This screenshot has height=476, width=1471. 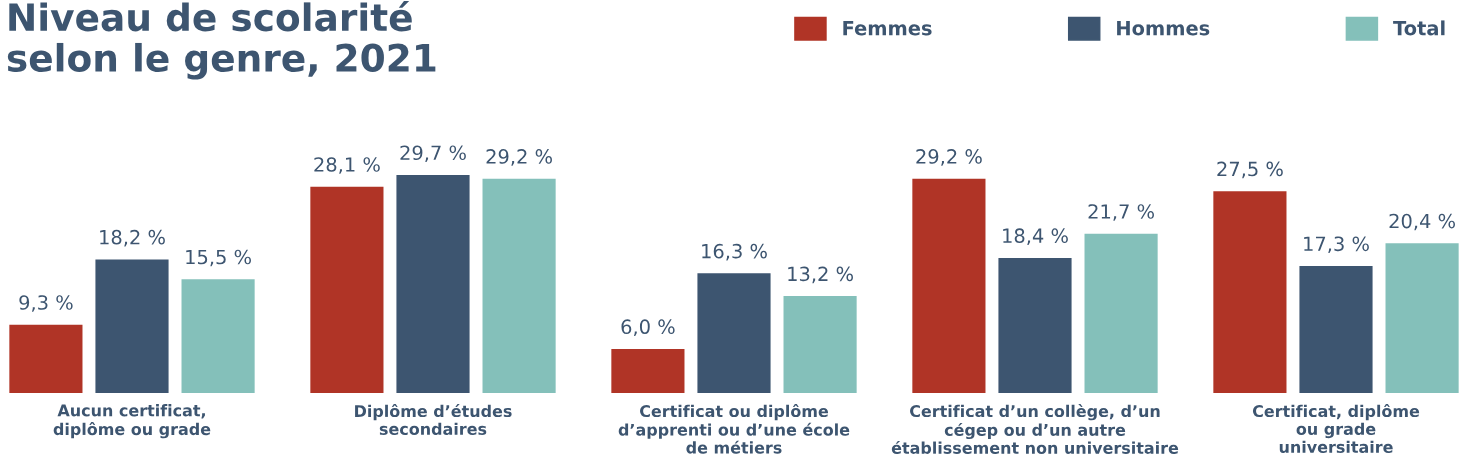 What do you see at coordinates (1035, 237) in the screenshot?
I see `data-label: 18,4 %` at bounding box center [1035, 237].